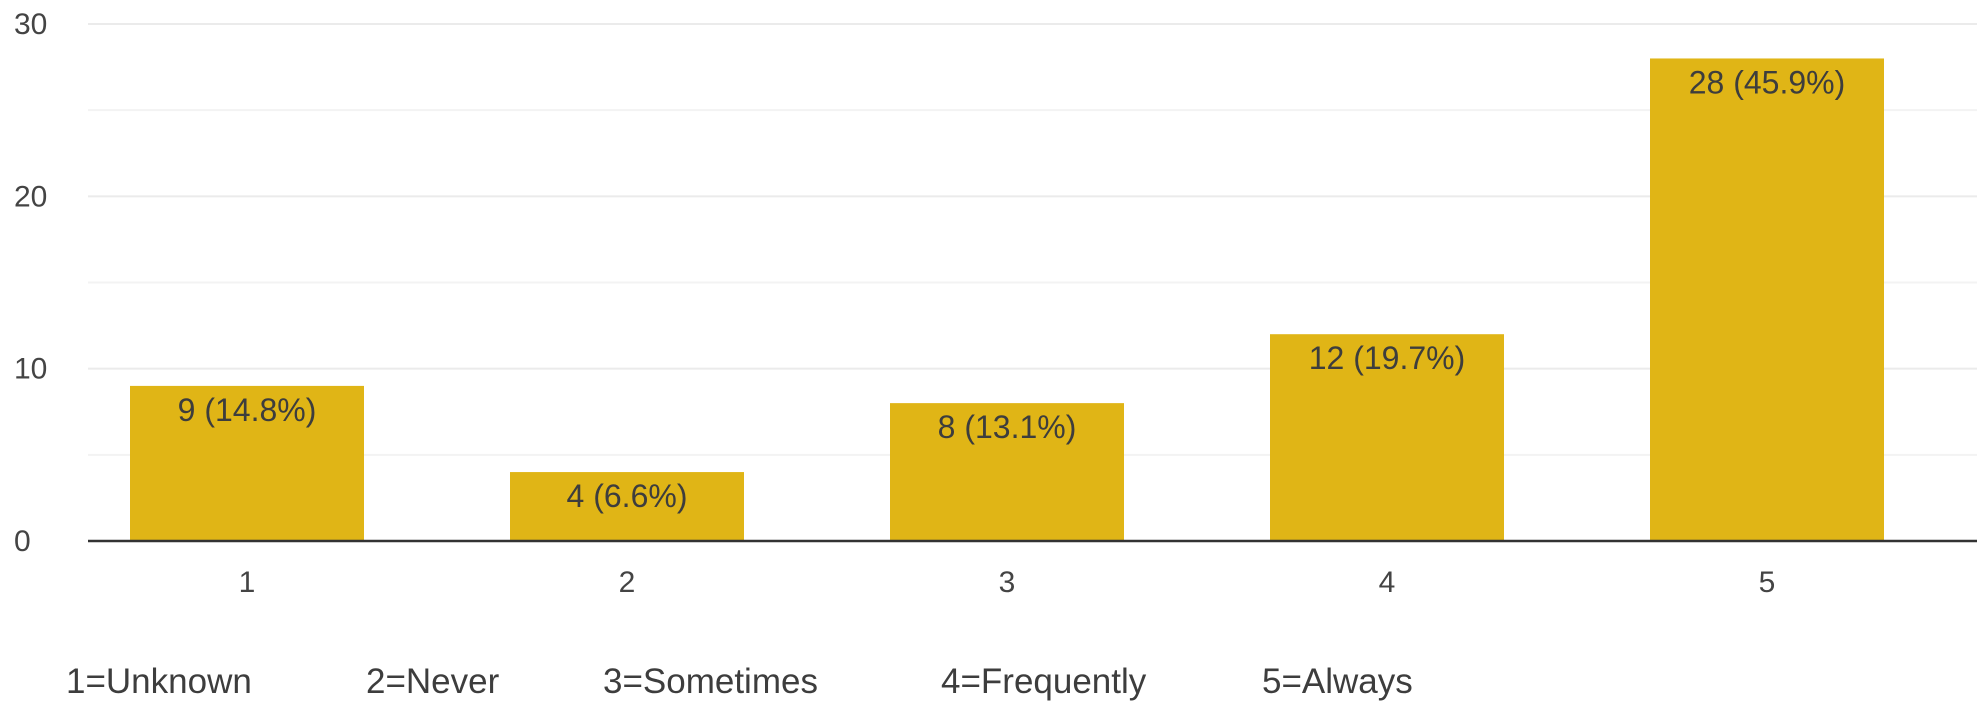  I want to click on x-axis-ticks: 1 2 3 4 5, so click(1007, 582).